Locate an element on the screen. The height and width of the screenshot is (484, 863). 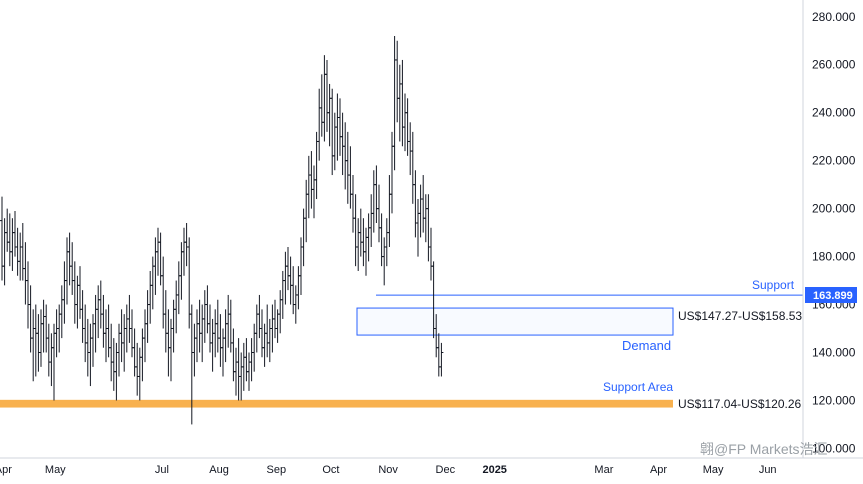
x-tick-label: Jun is located at coordinates (768, 470).